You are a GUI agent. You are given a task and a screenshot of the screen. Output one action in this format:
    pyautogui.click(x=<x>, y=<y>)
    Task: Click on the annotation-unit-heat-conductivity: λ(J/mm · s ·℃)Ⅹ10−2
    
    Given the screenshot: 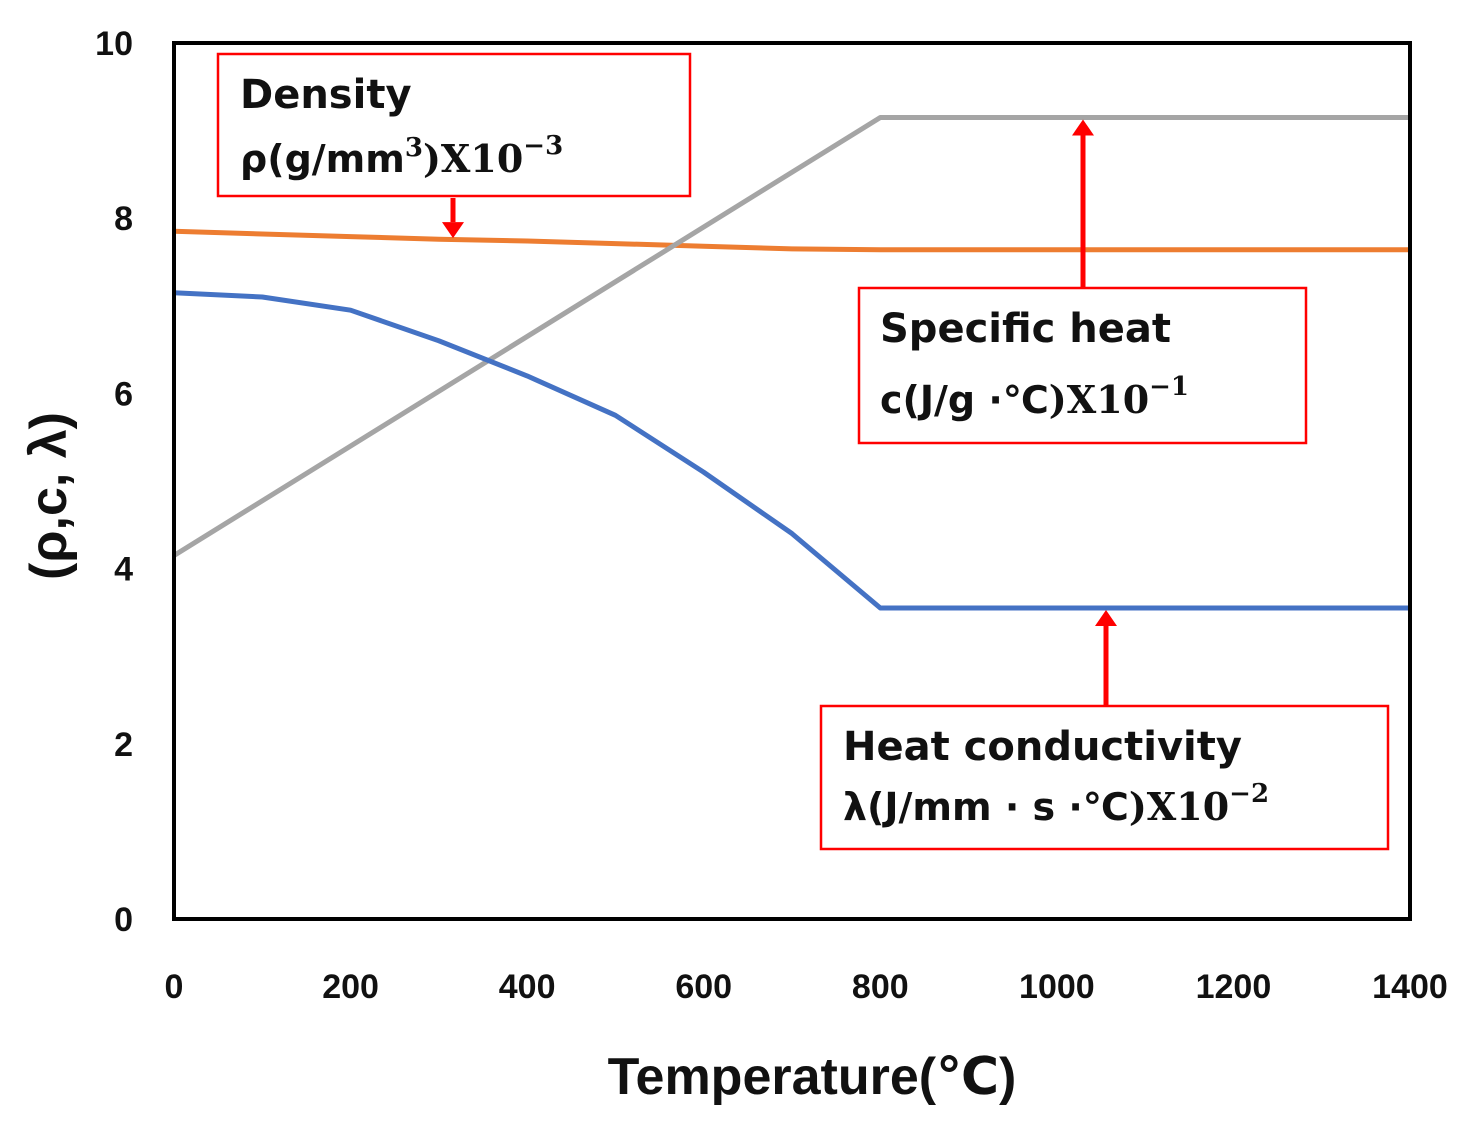 What is the action you would take?
    pyautogui.click(x=1056, y=804)
    